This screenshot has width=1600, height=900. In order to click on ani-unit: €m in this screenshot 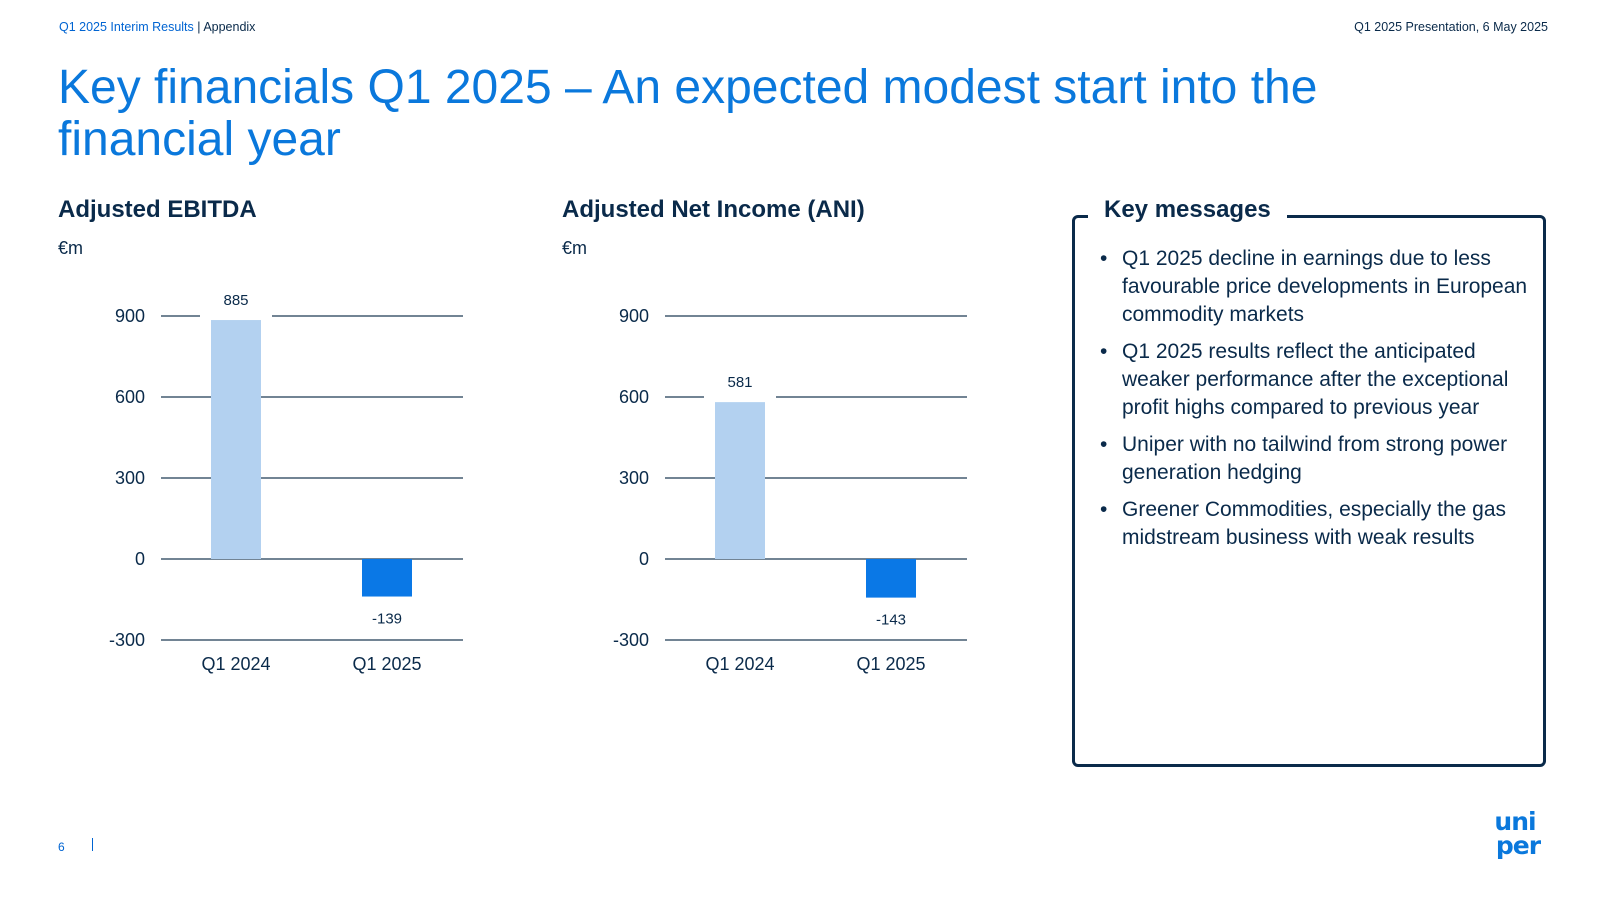, I will do `click(575, 248)`.